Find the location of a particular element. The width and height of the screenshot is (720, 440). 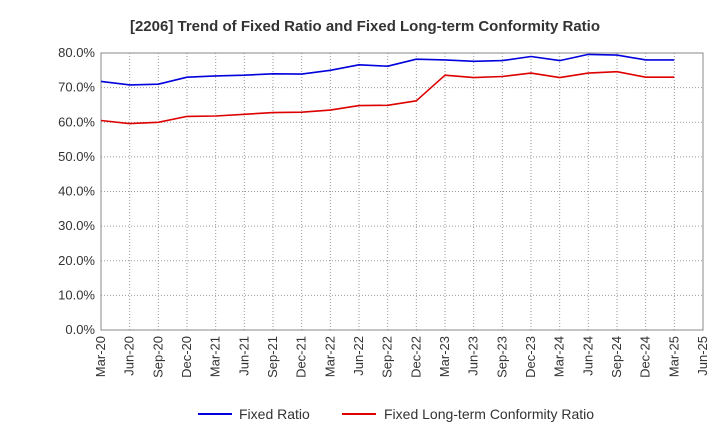

y-tick-label: 60.0% is located at coordinates (76, 121).